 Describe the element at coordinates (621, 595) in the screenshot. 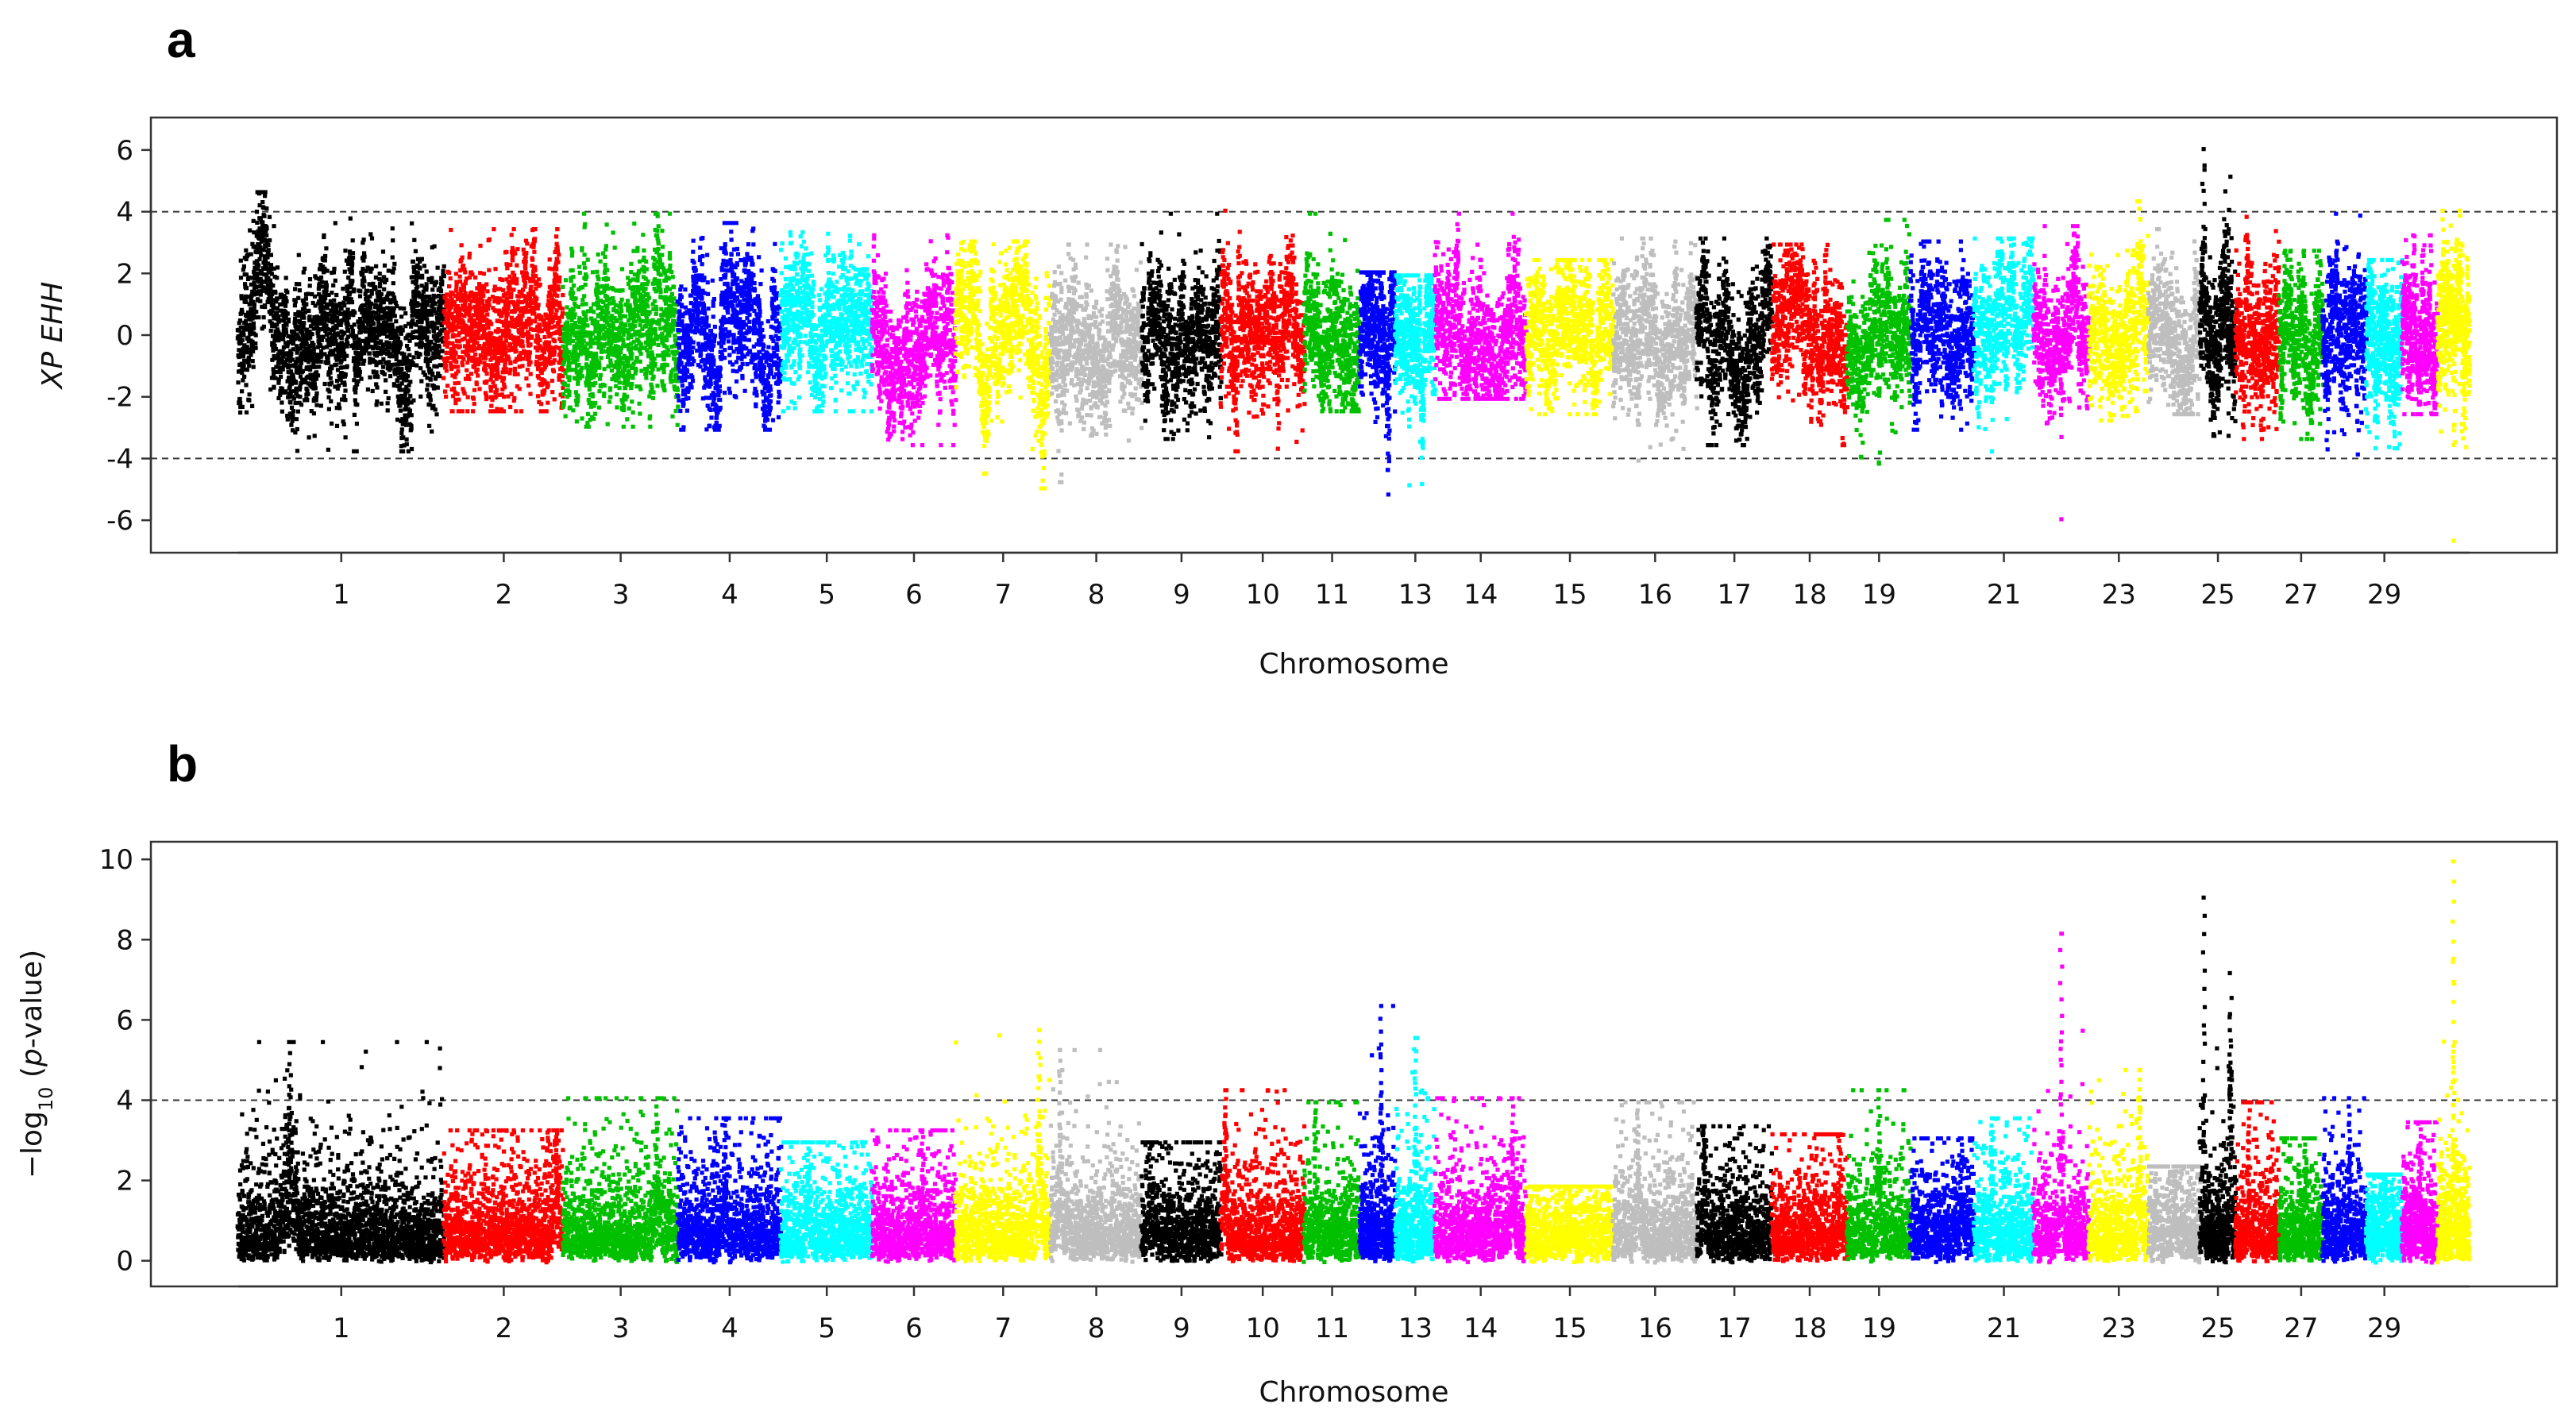

I see `a-x-tick-label: 3` at that location.